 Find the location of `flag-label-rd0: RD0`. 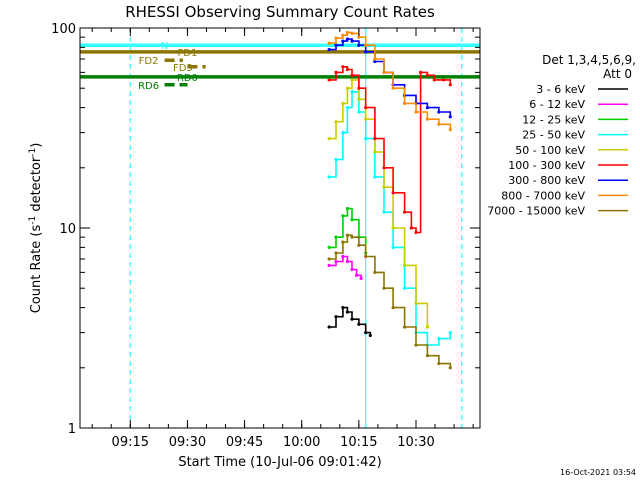

flag-label-rd0: RD0 is located at coordinates (187, 78).